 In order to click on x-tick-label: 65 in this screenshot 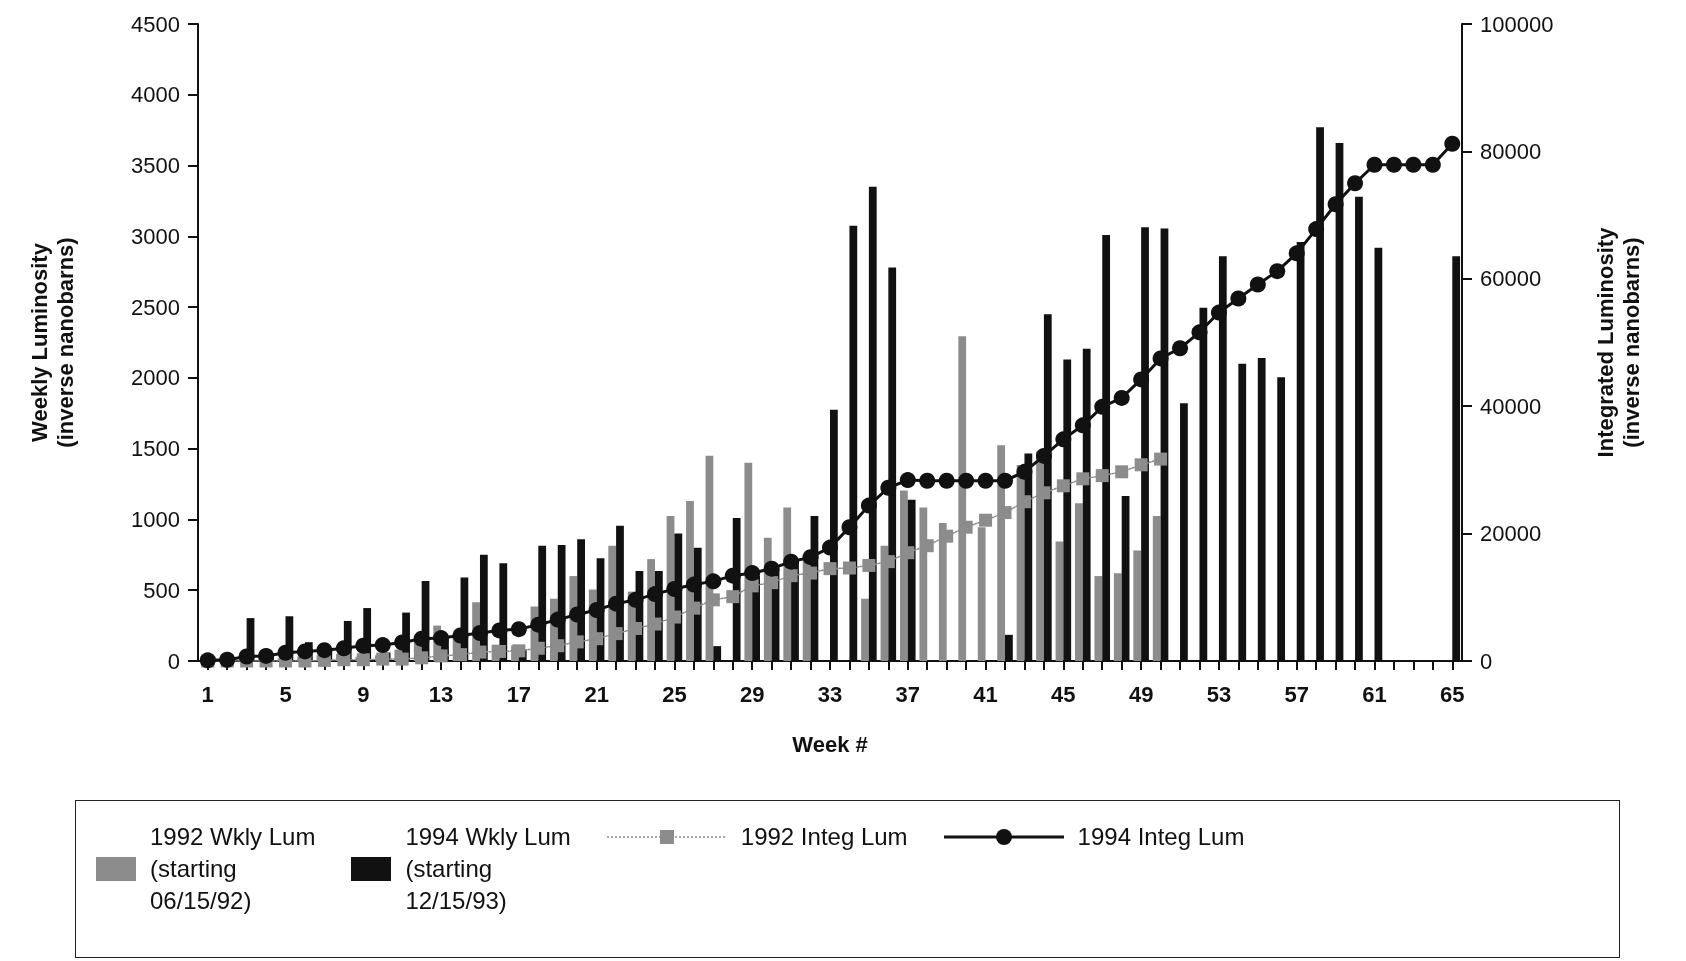, I will do `click(1452, 694)`.